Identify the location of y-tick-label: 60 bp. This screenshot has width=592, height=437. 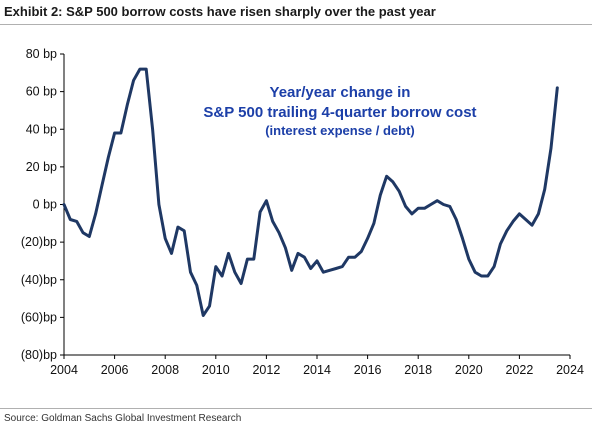
(41, 92).